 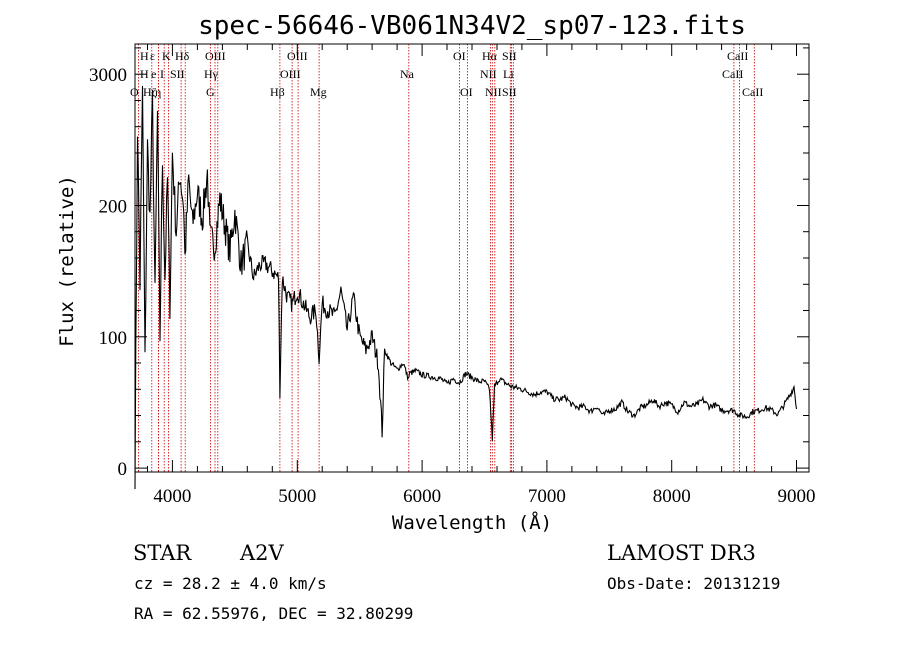 What do you see at coordinates (732, 74) in the screenshot?
I see `line-label-row2-9: CaII` at bounding box center [732, 74].